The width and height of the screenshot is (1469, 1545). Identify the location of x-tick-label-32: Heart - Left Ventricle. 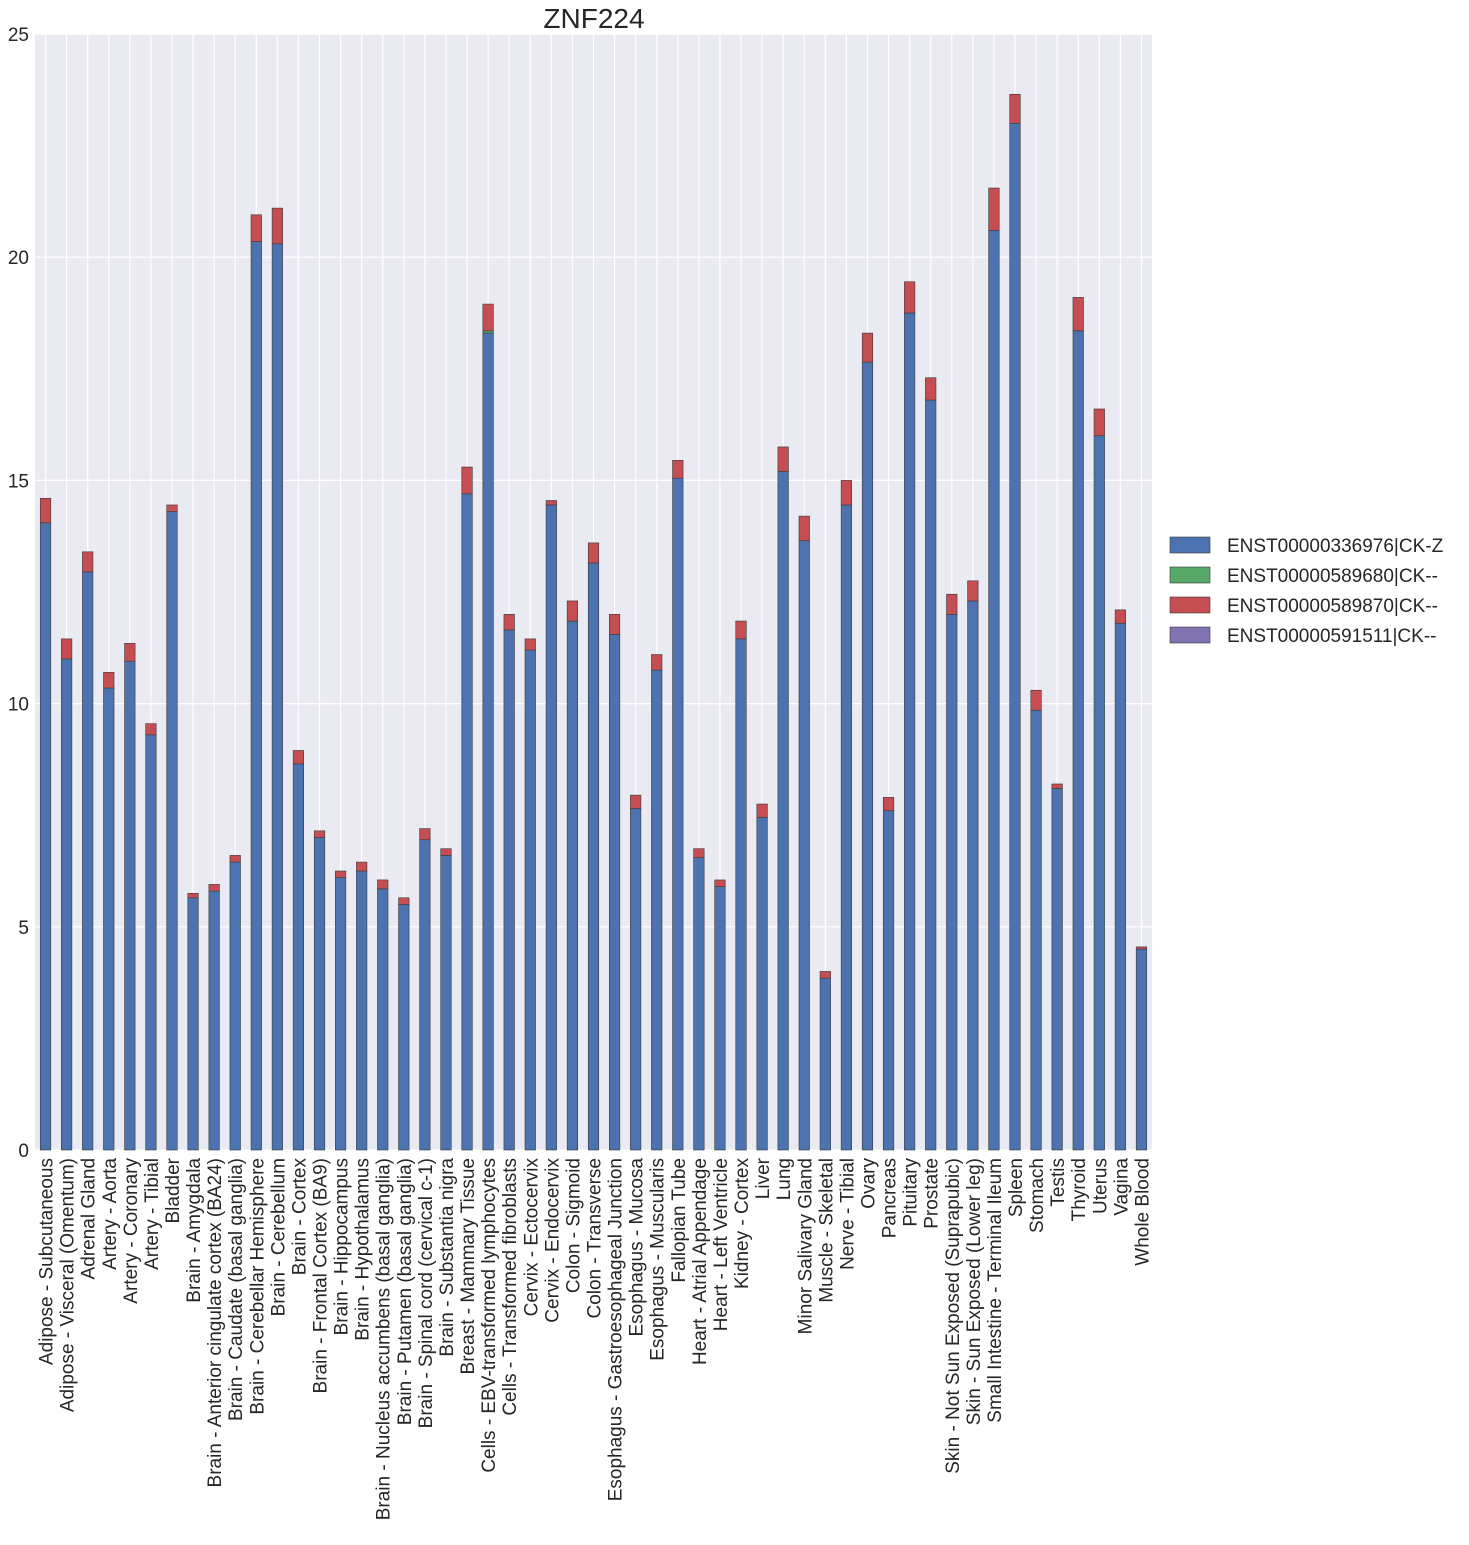
(721, 1244).